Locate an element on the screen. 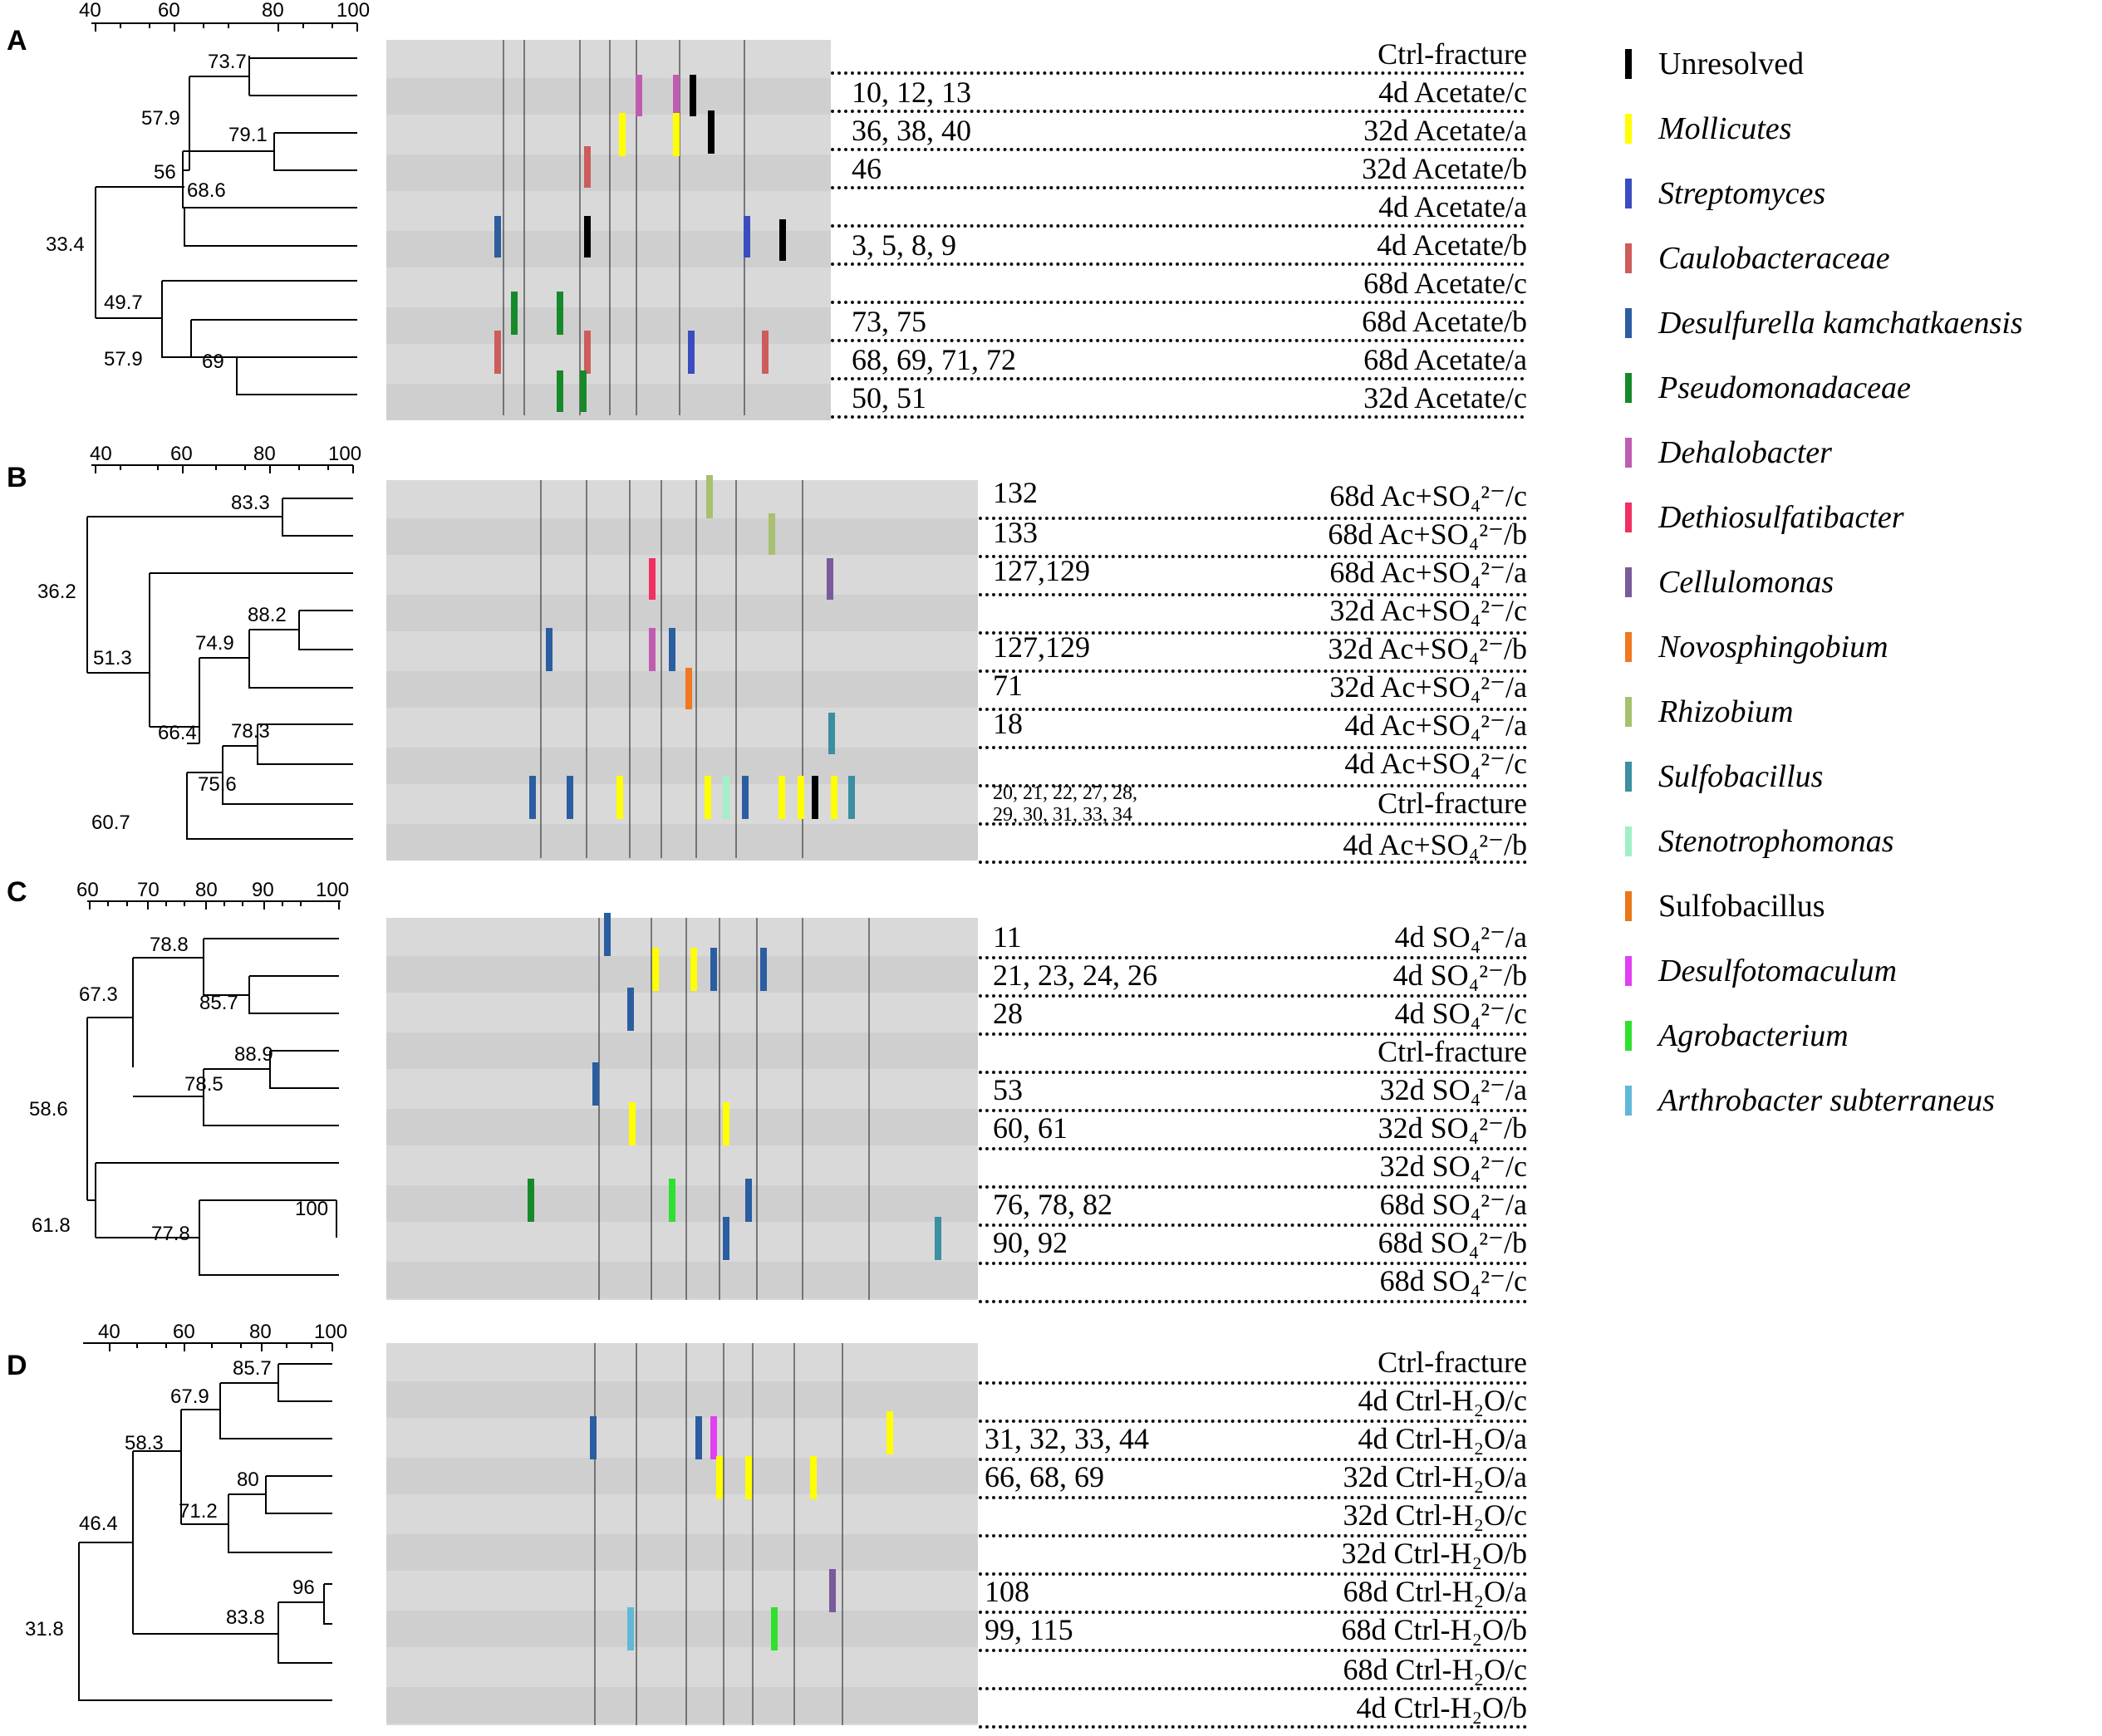 Image resolution: width=2102 pixels, height=1736 pixels. clone-numbers: 20, 21, 22, 27, 28, 29, 30, 31, 33, 34 is located at coordinates (1065, 804).